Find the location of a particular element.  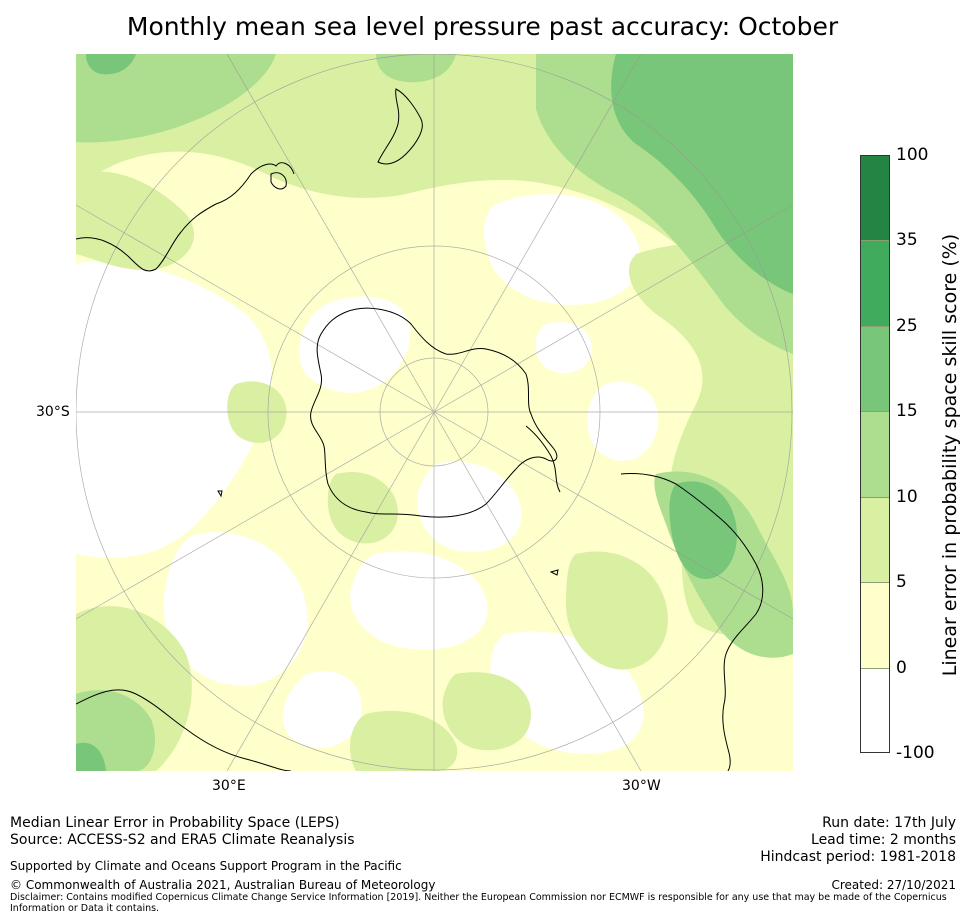

kerguelen is located at coordinates (220, 494).